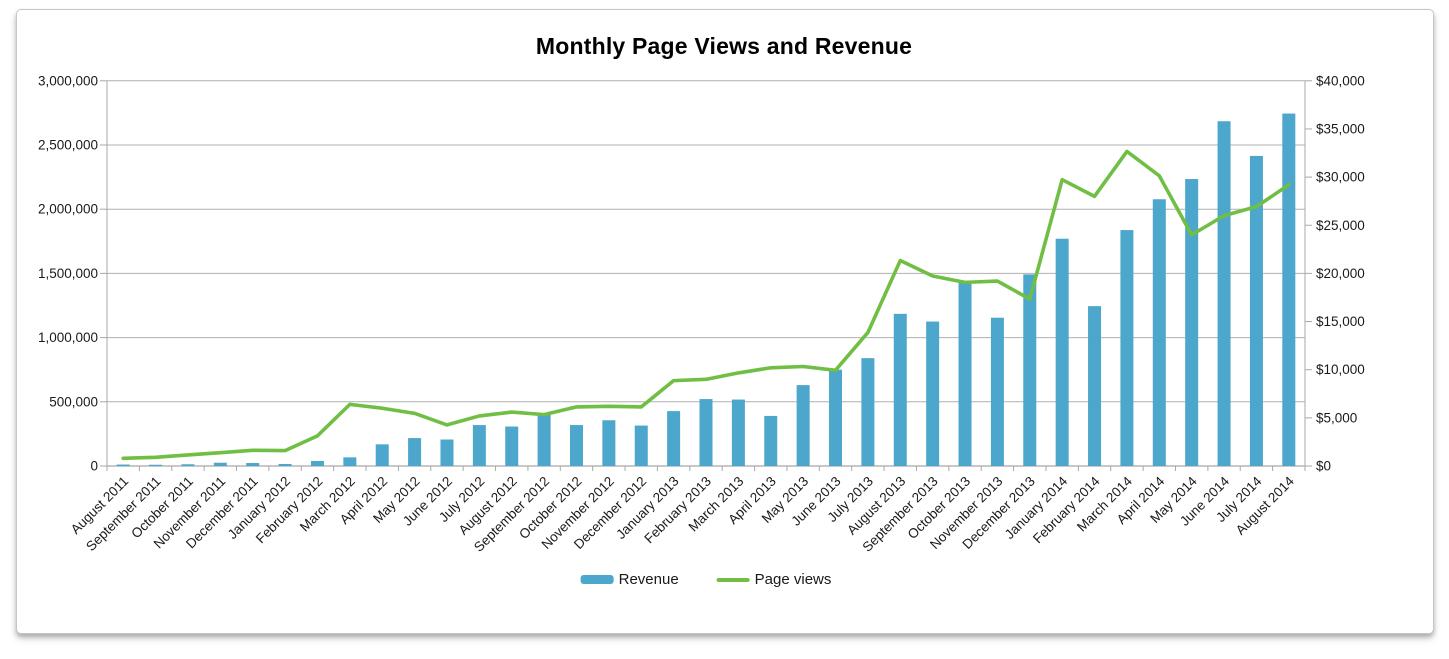 Image resolution: width=1449 pixels, height=659 pixels. I want to click on legend-label-revenue: Revenue, so click(648, 579).